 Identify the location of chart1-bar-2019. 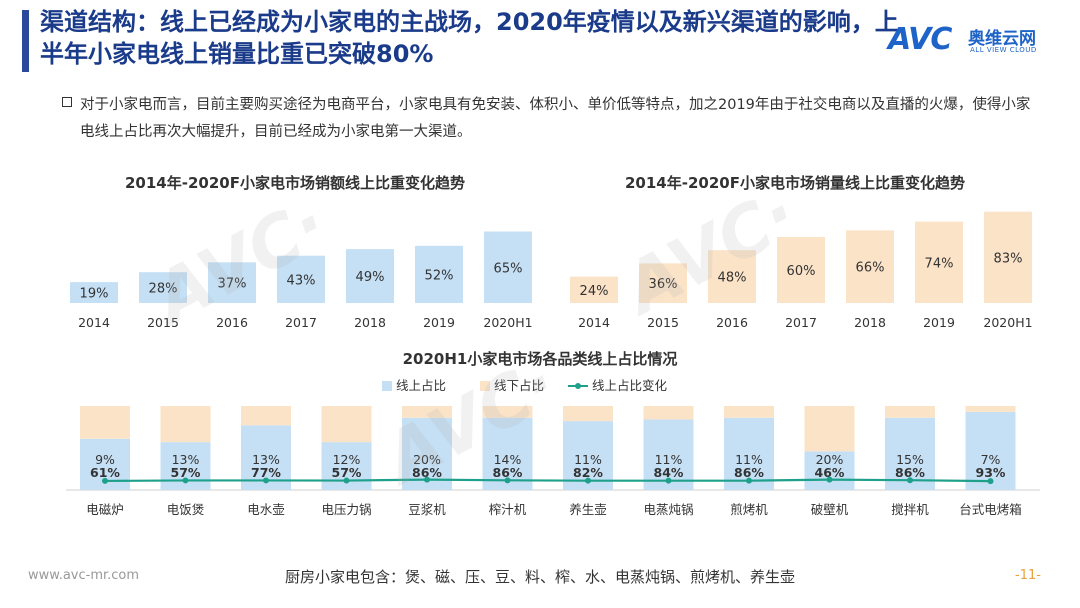
(439, 274).